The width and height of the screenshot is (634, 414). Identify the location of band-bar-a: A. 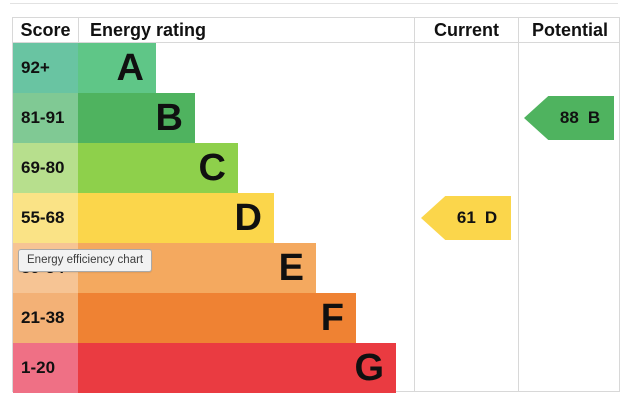
(117, 68).